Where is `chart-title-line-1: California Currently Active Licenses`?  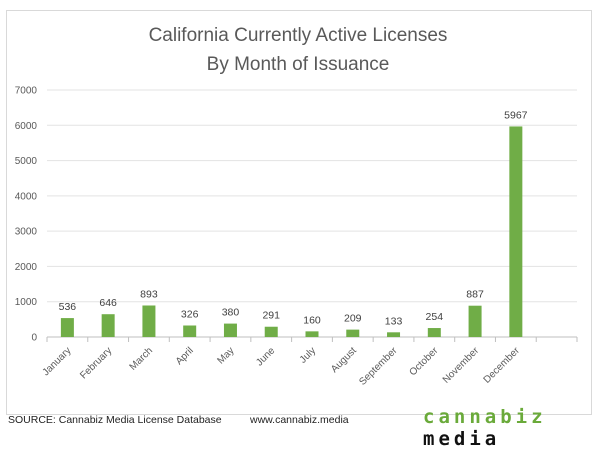
chart-title-line-1: California Currently Active Licenses is located at coordinates (298, 35).